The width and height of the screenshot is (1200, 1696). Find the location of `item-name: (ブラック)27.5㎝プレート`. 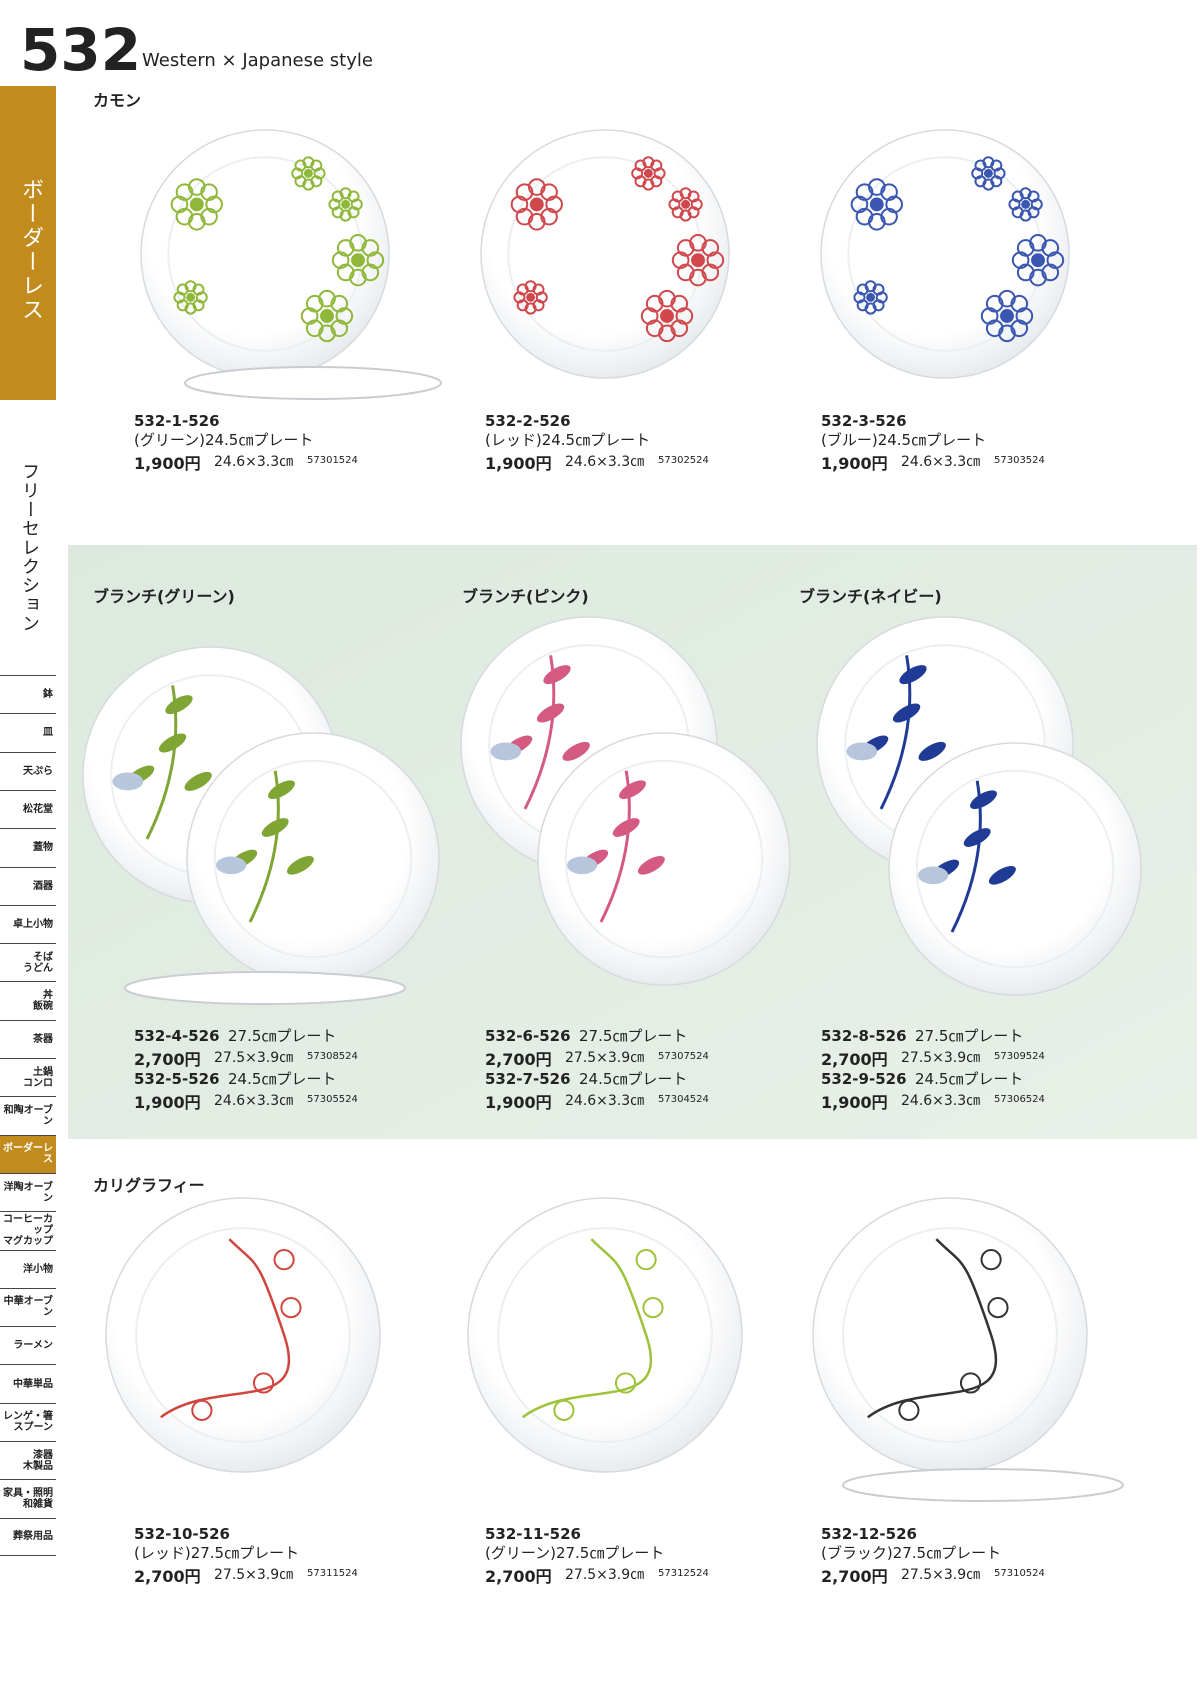

item-name: (ブラック)27.5㎝プレート is located at coordinates (911, 1553).